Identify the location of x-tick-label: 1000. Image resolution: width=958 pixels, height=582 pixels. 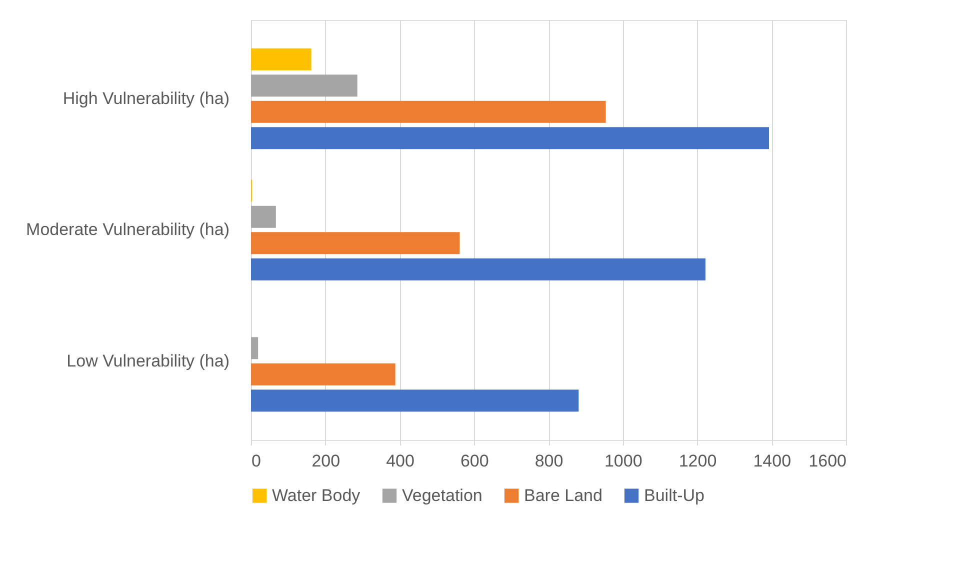
(623, 461).